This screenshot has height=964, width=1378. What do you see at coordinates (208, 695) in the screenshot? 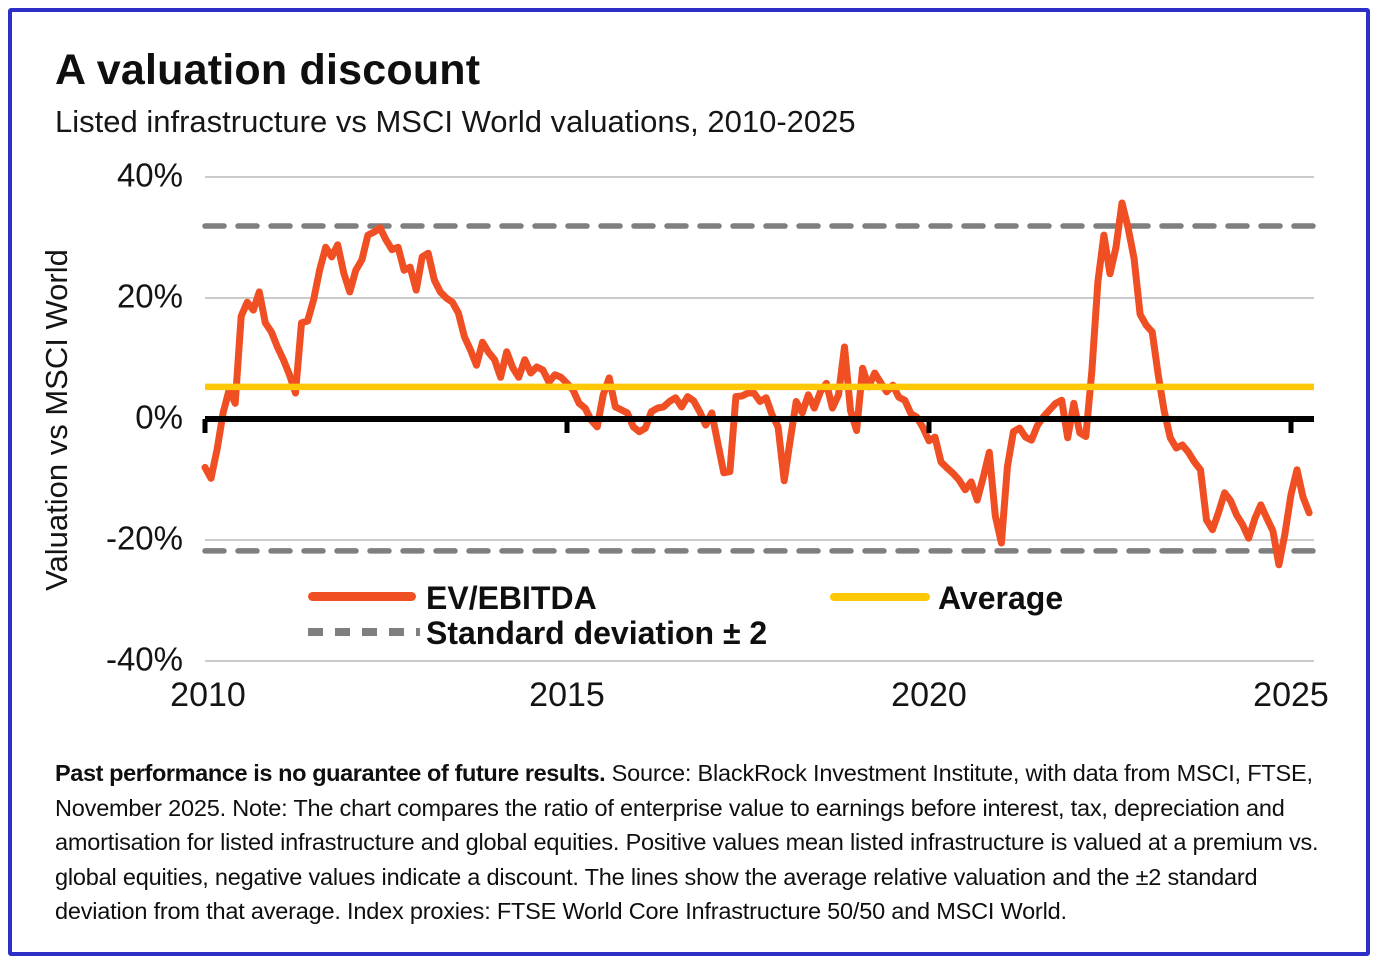
I see `x-tick-2010: 2010` at bounding box center [208, 695].